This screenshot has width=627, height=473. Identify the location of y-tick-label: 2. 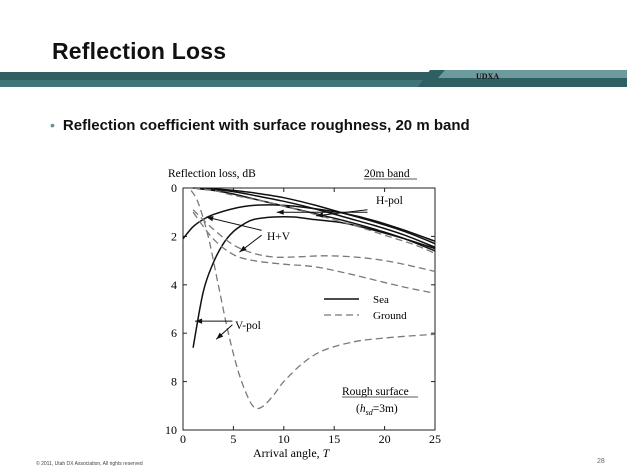
(174, 236).